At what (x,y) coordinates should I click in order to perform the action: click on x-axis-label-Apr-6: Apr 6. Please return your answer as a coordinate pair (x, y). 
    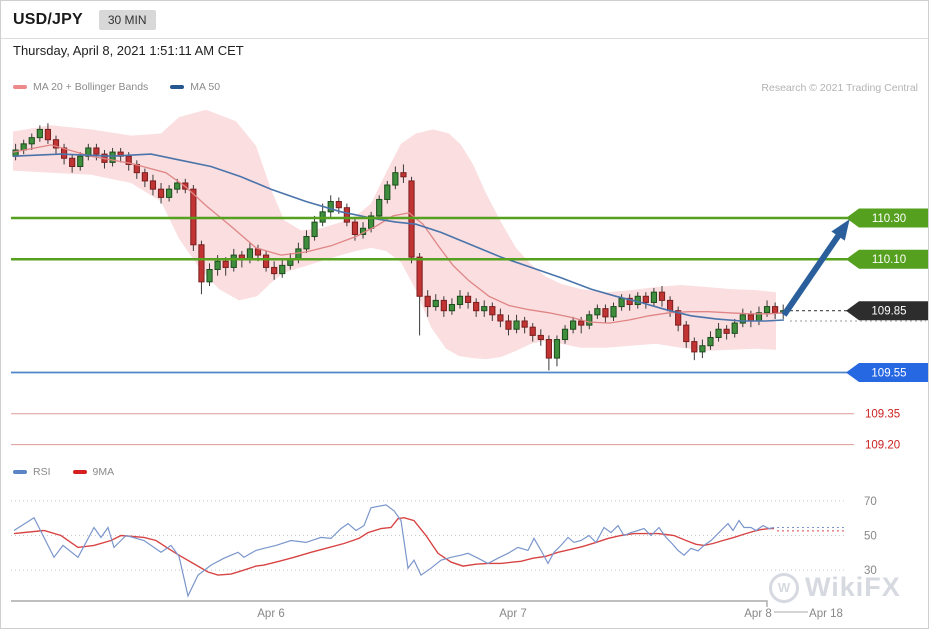
    Looking at the image, I should click on (271, 614).